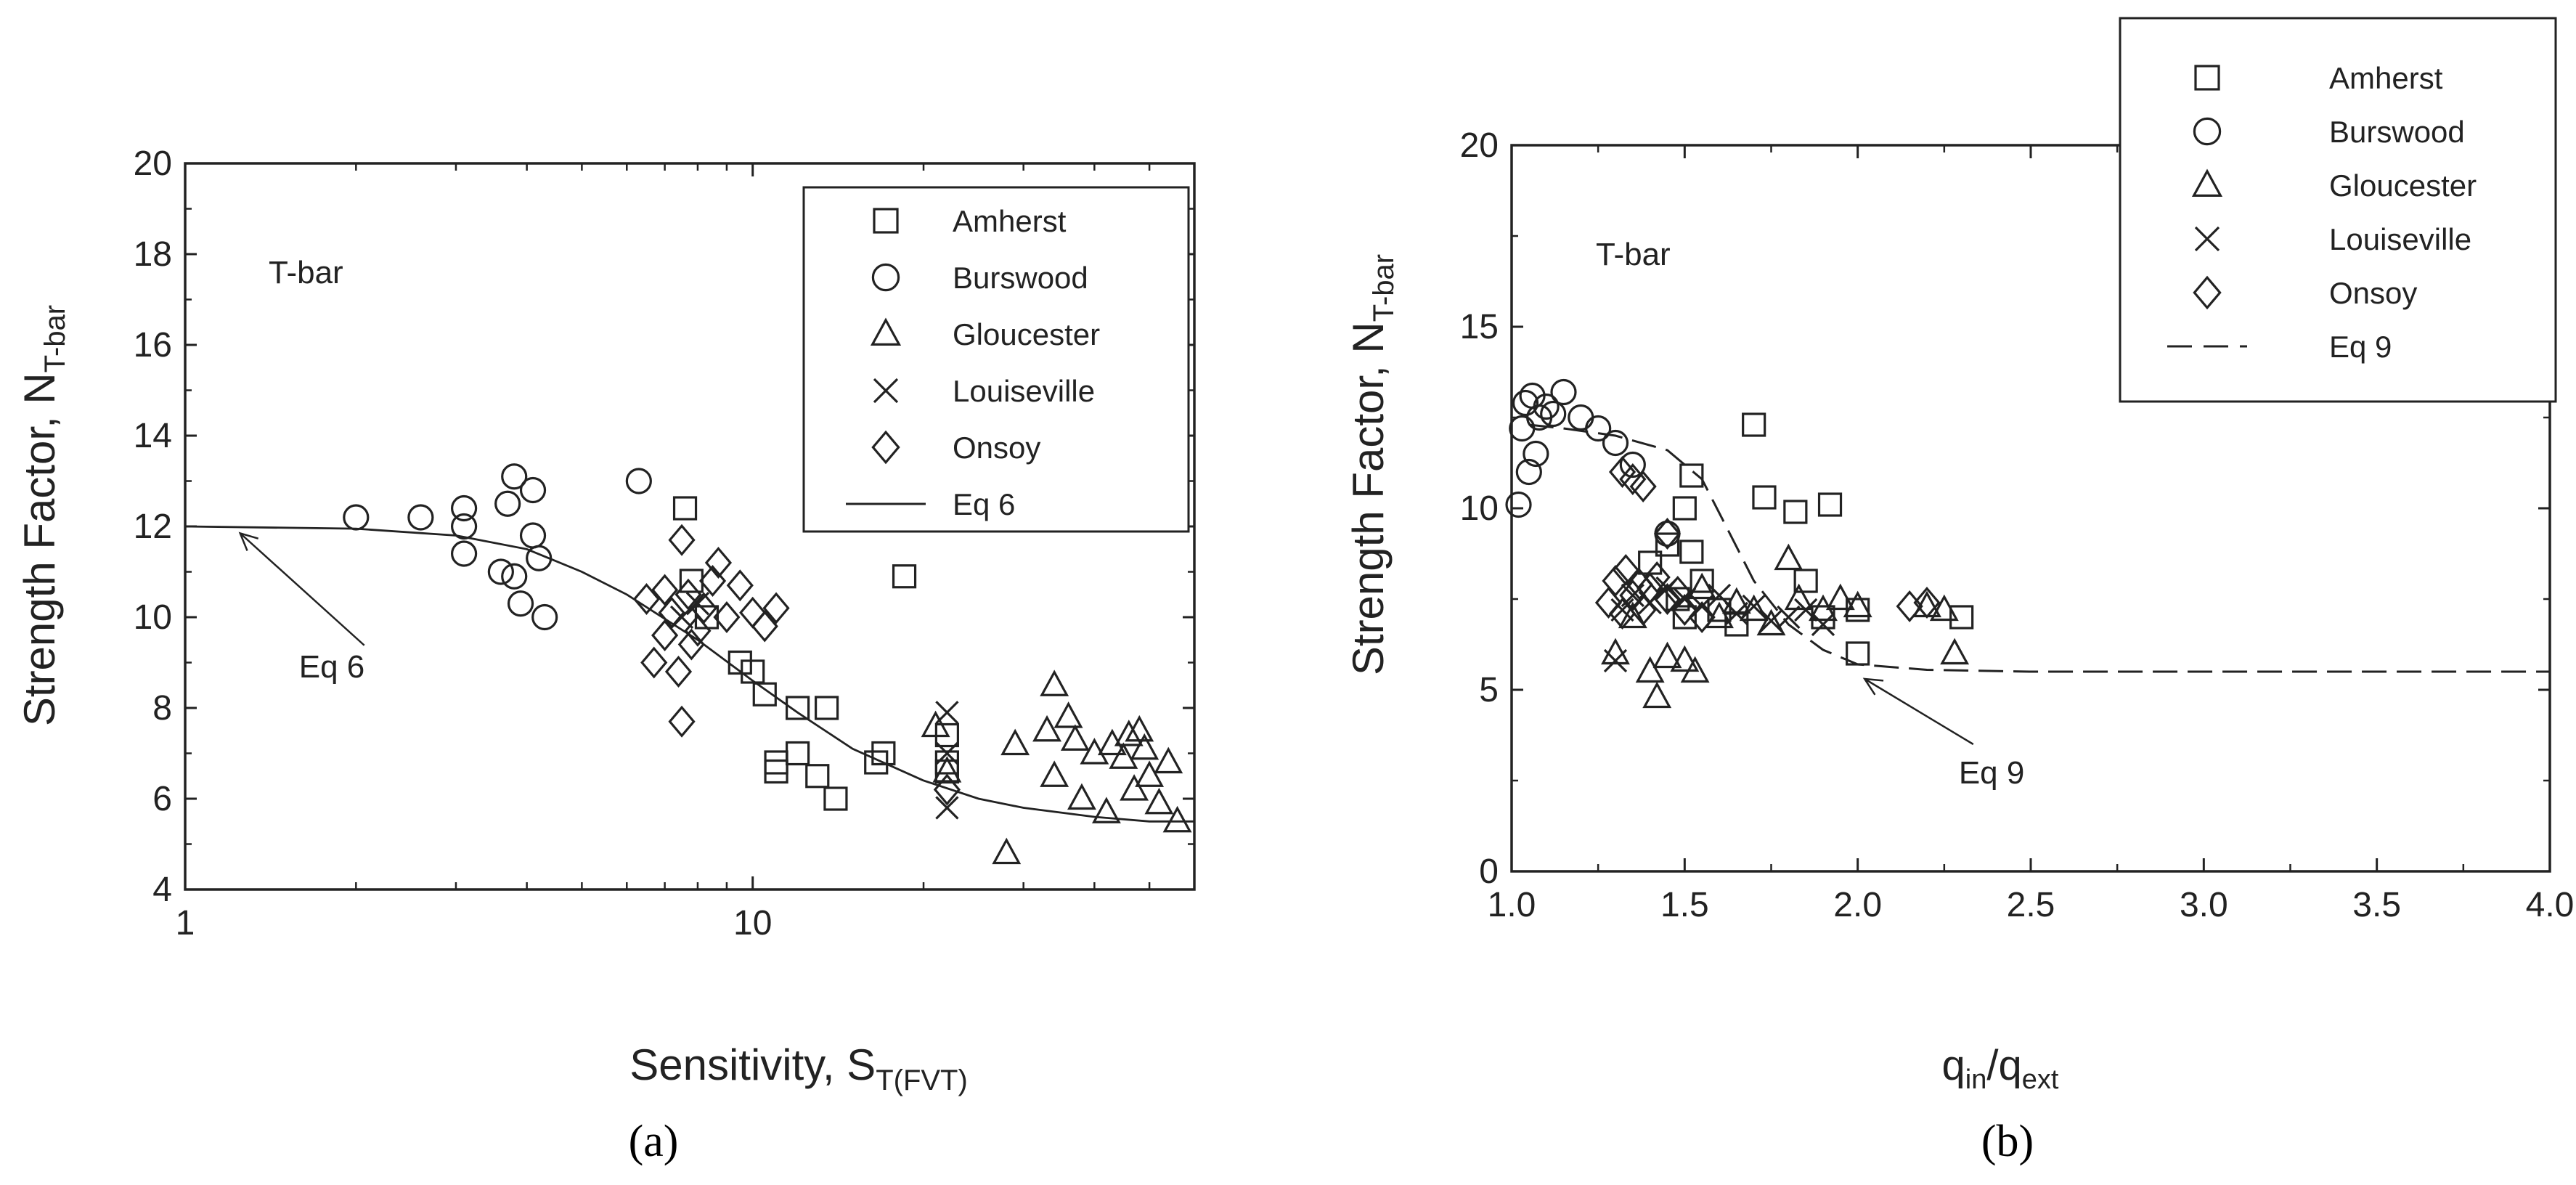 The image size is (2576, 1185). Describe the element at coordinates (1384, 288) in the screenshot. I see `panel-b-ylabel-sub: T-bar` at that location.